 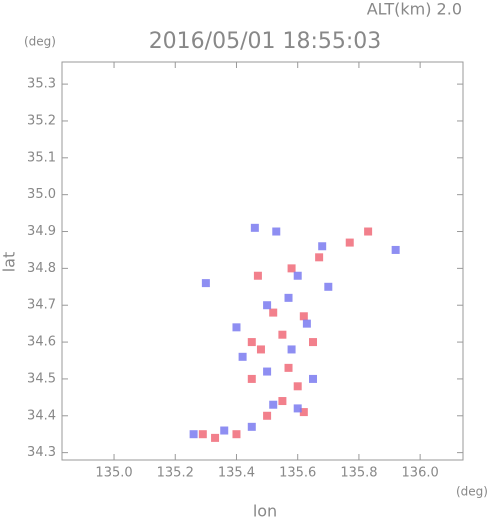 I want to click on y-tick-label: 35.1, so click(x=41, y=157).